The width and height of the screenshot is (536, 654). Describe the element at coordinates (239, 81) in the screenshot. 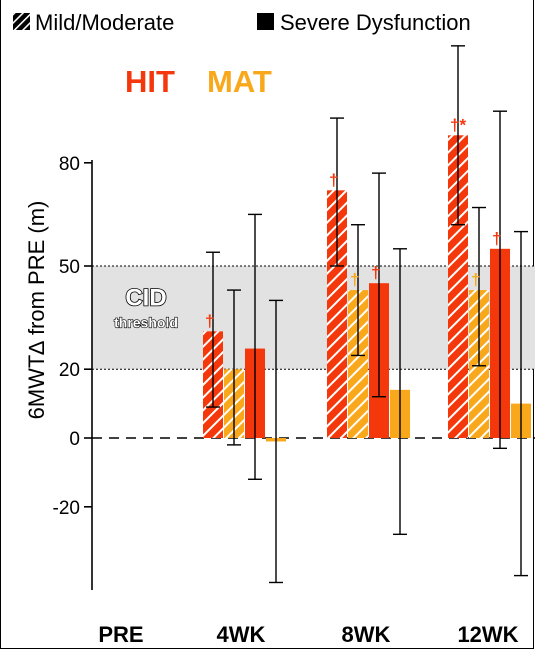

I see `mat-title: MAT` at that location.